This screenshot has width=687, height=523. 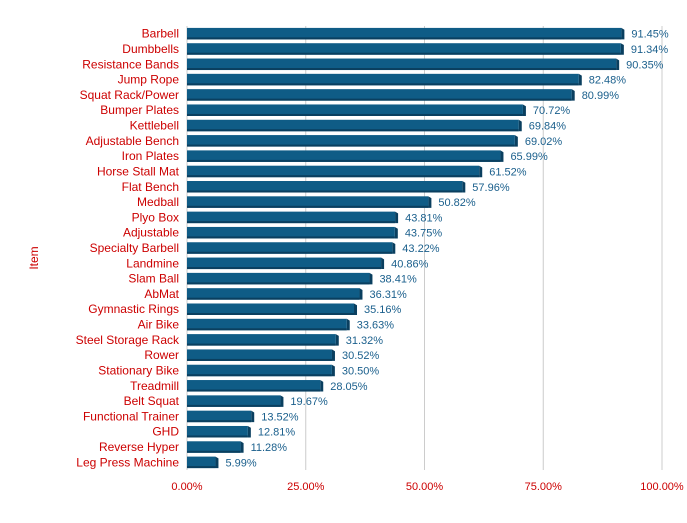 I want to click on data-label: 28.05%, so click(x=349, y=387).